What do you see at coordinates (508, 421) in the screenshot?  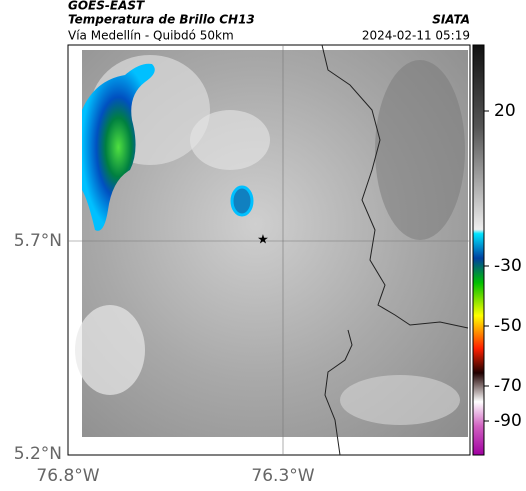 I see `colorbar-label: -90` at bounding box center [508, 421].